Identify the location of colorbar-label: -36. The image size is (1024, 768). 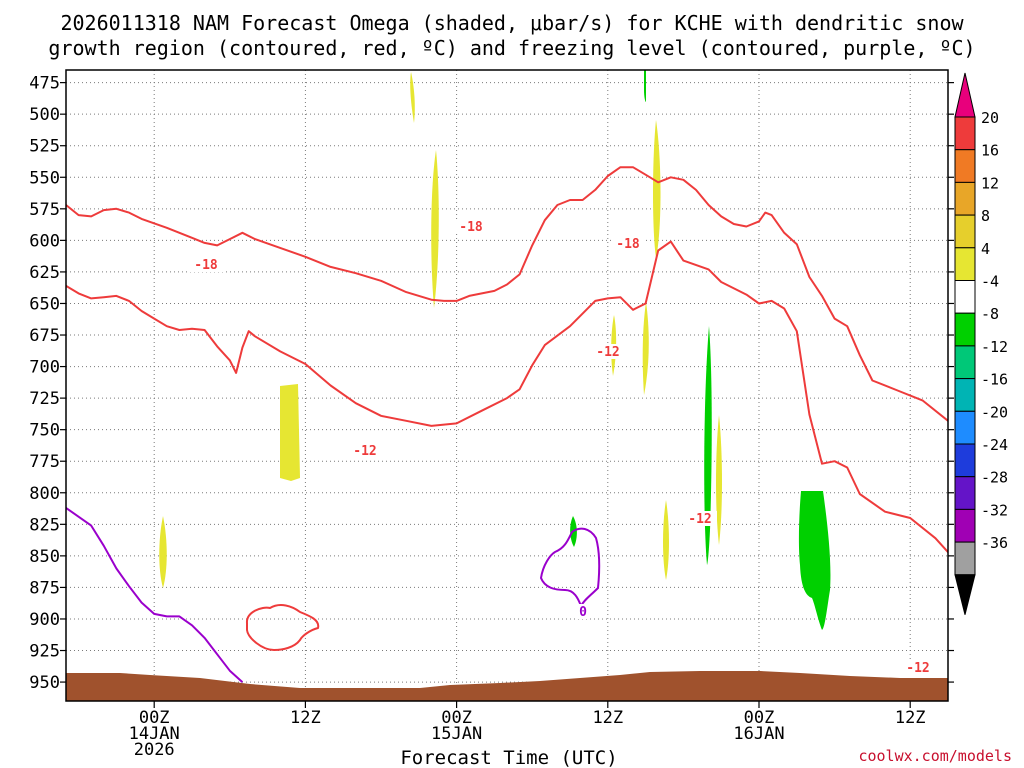
(994, 543).